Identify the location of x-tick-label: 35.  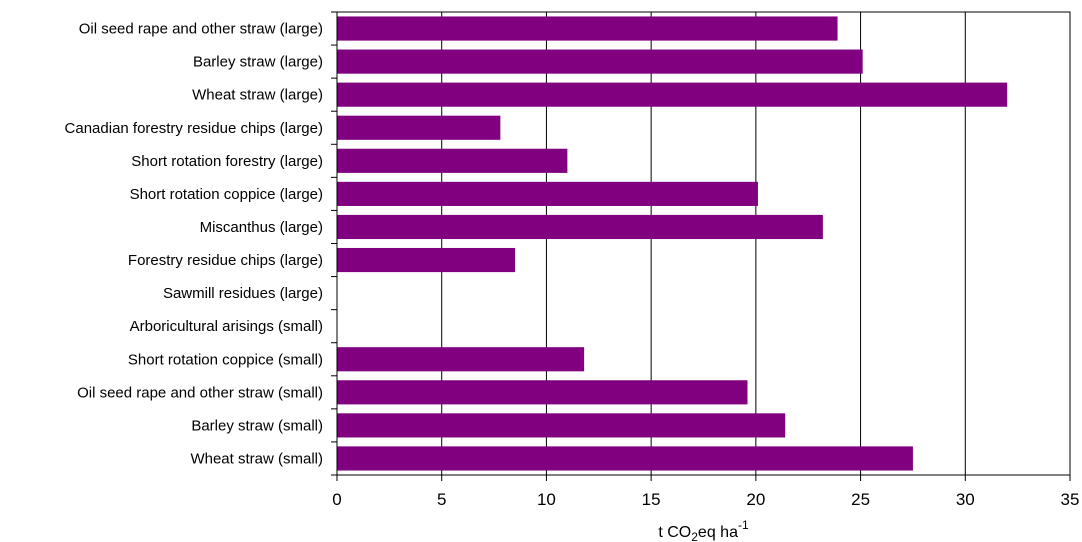
(1070, 499).